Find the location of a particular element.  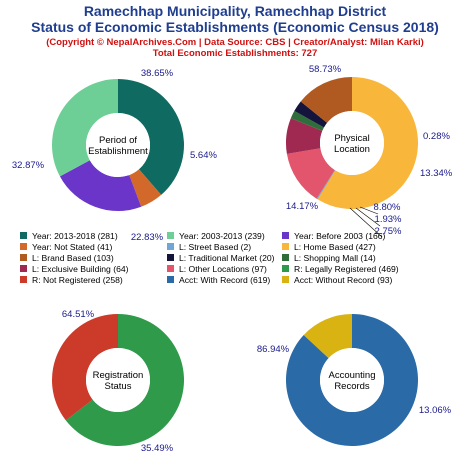

slice-percent-label: 58.73% is located at coordinates (325, 69).